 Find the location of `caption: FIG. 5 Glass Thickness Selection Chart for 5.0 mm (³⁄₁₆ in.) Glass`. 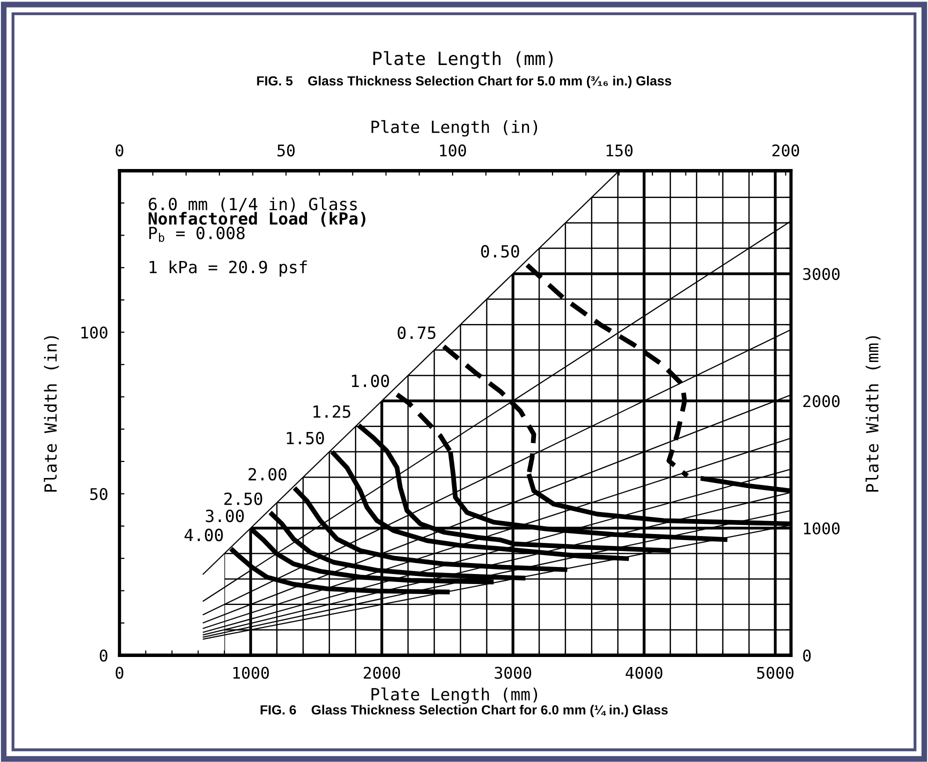

caption: FIG. 5 Glass Thickness Selection Chart for 5.0 mm (³⁄₁₆ in.) Glass is located at coordinates (464, 82).